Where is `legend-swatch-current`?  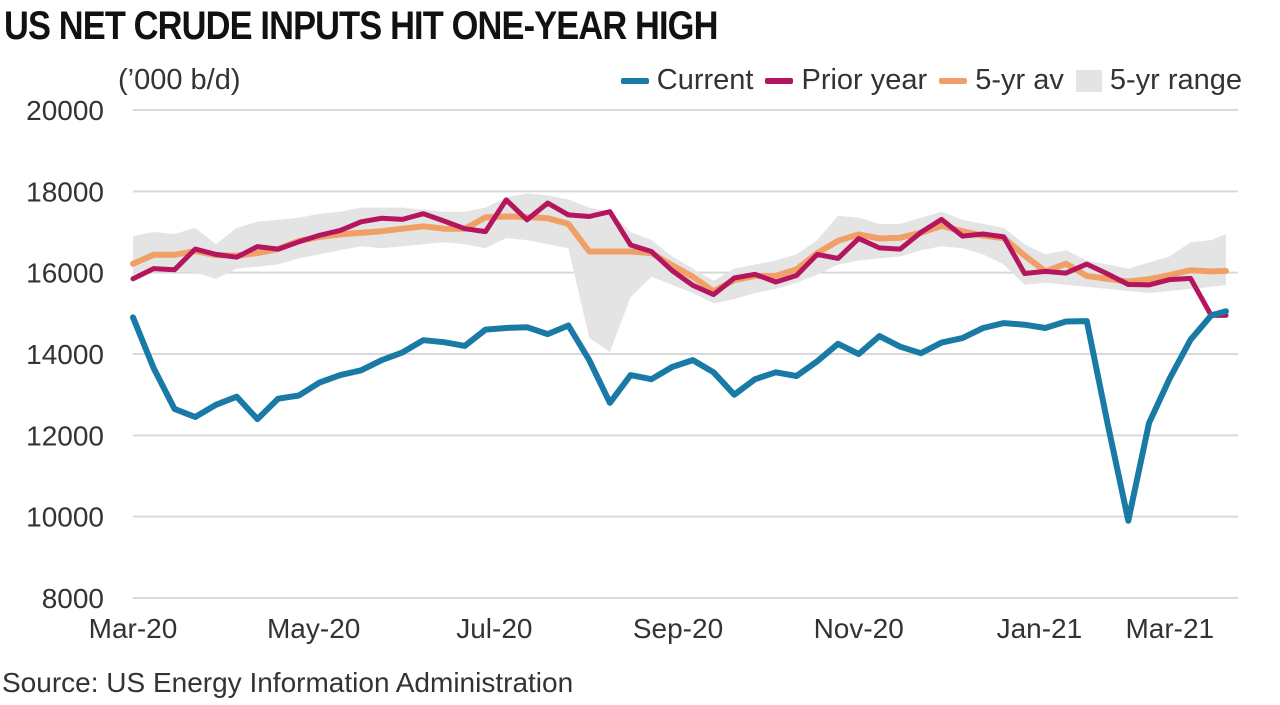 legend-swatch-current is located at coordinates (634, 80).